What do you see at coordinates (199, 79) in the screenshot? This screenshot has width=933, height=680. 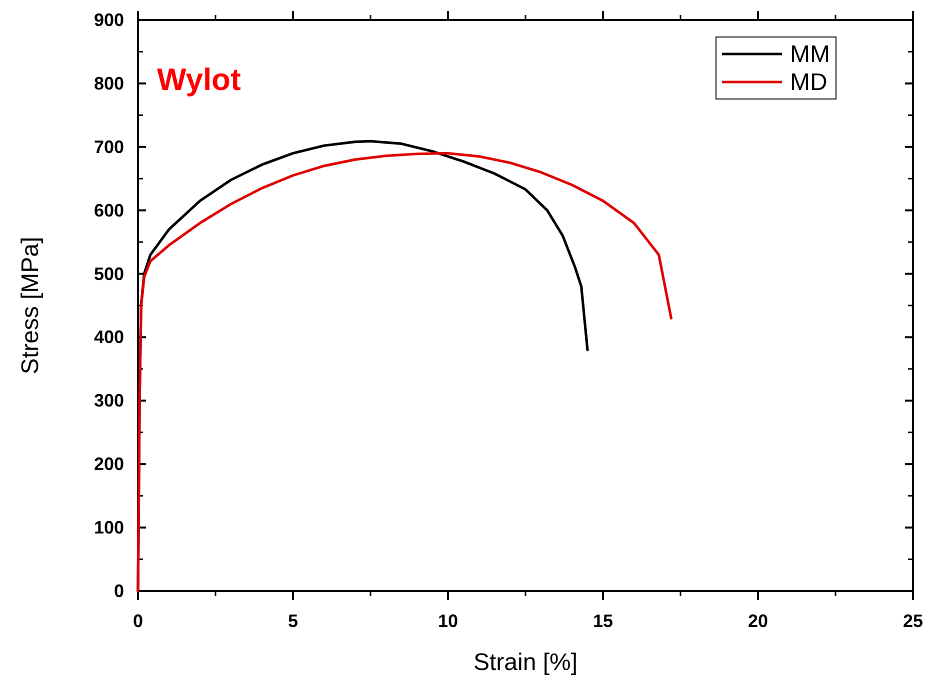 I see `annotation: Wylot` at bounding box center [199, 79].